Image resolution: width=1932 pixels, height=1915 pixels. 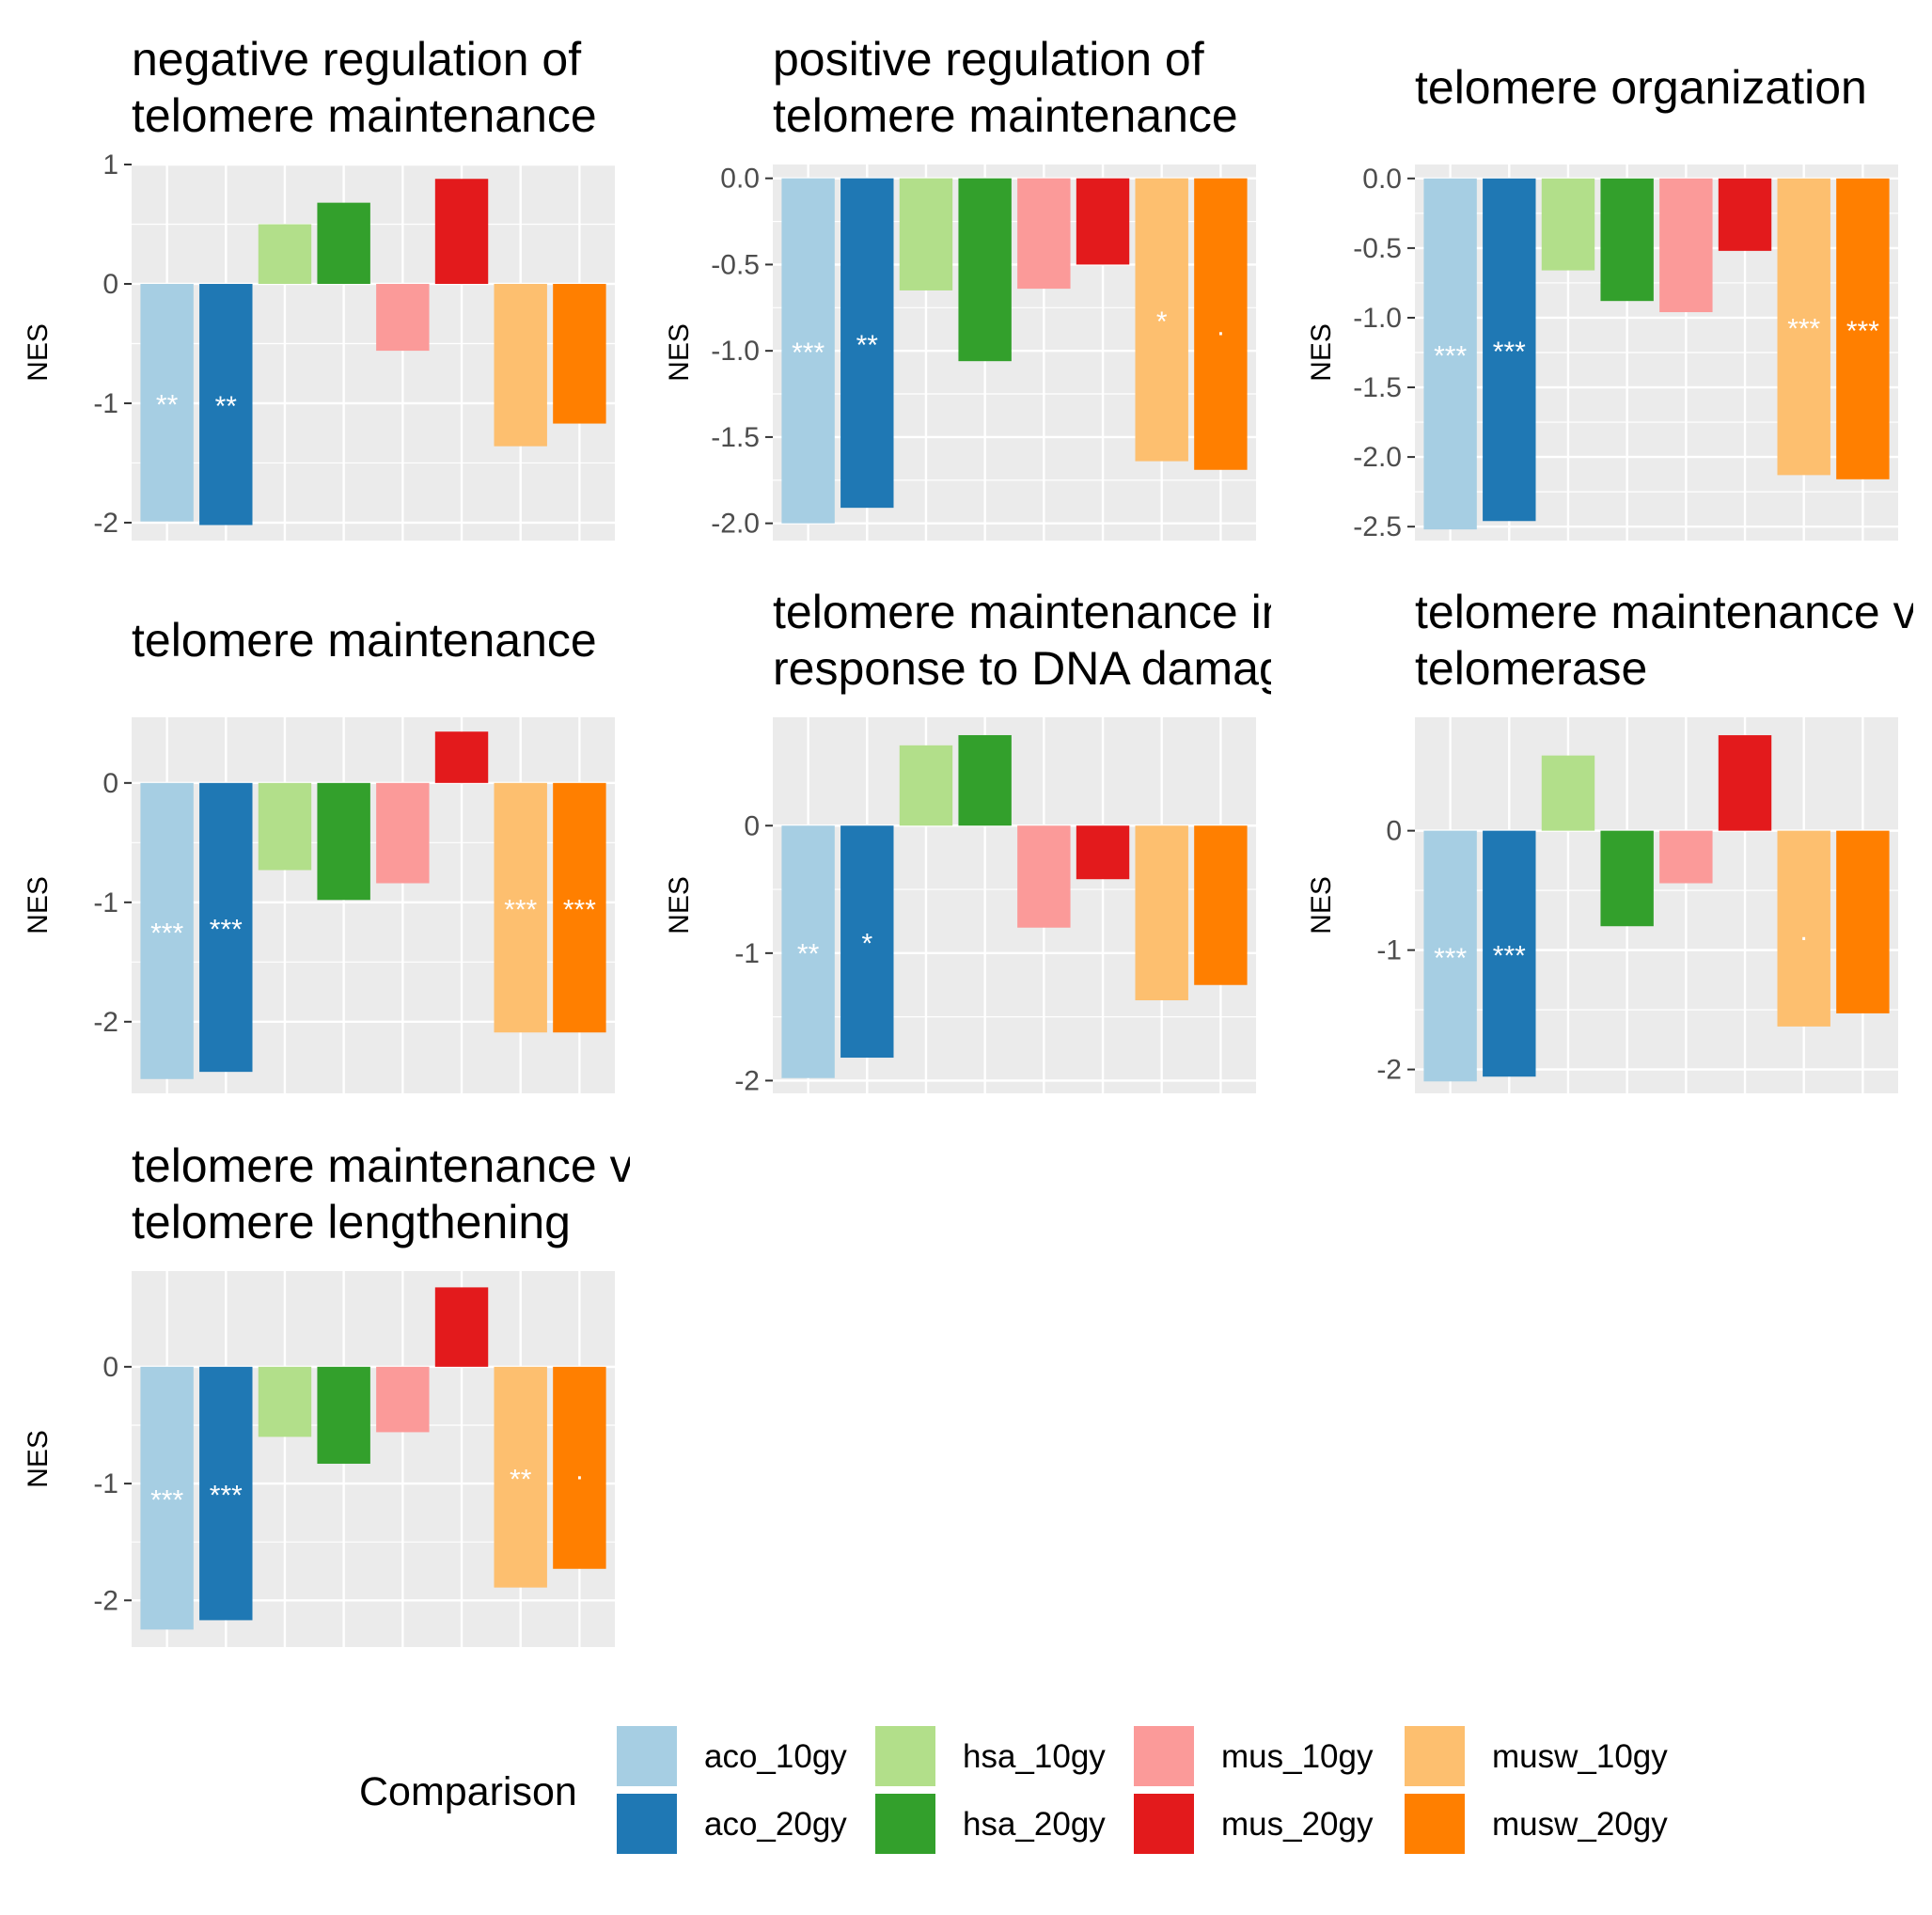 I want to click on panel-title-line: telomere lengthening, so click(x=352, y=1222).